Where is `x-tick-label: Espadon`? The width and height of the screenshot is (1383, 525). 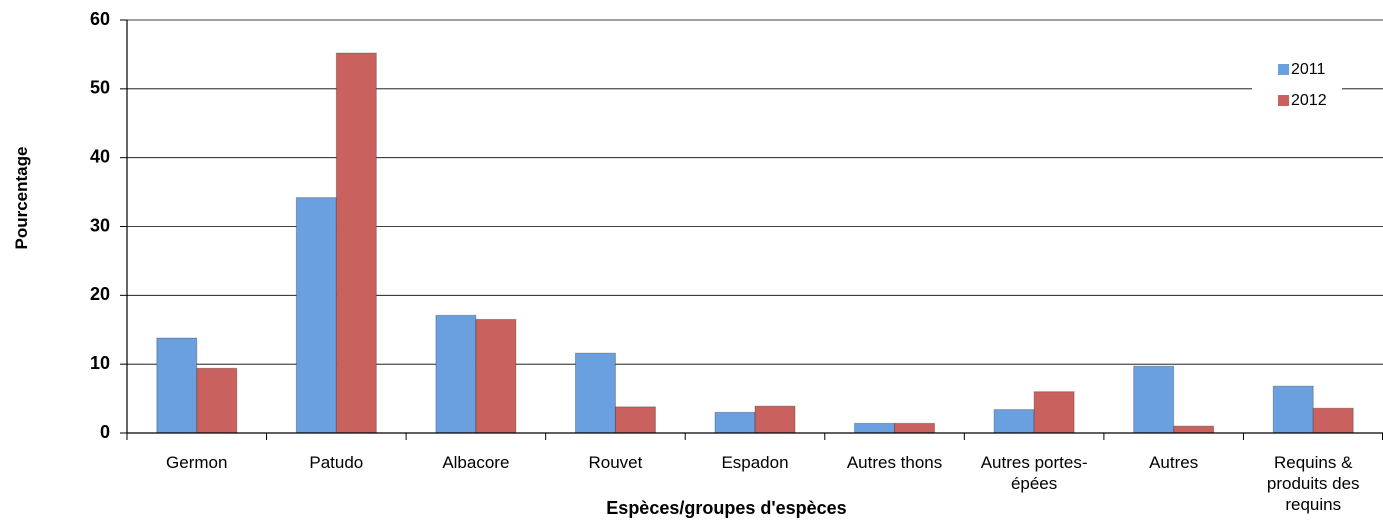
x-tick-label: Espadon is located at coordinates (755, 462).